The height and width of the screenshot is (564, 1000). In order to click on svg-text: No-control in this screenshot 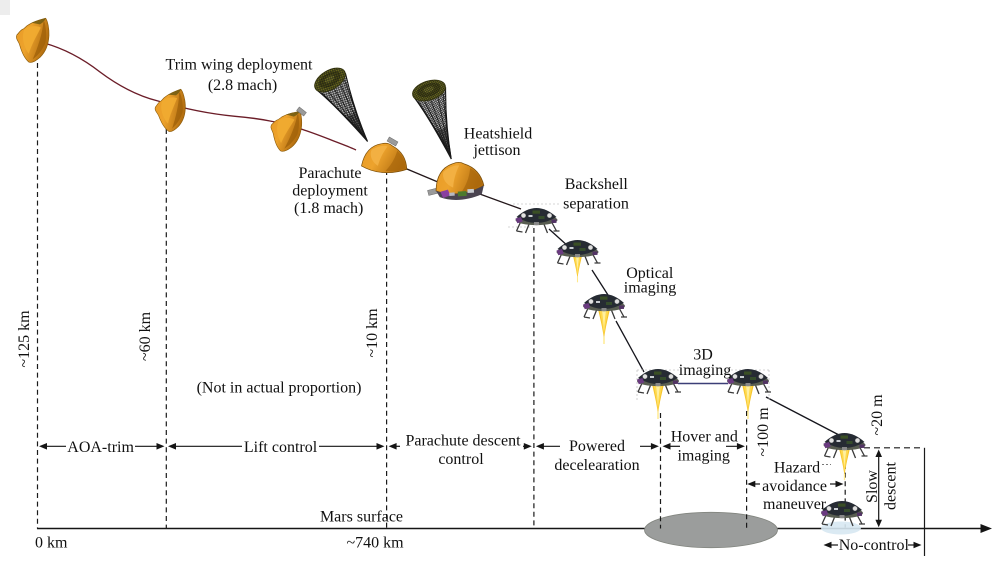, I will do `click(874, 545)`.